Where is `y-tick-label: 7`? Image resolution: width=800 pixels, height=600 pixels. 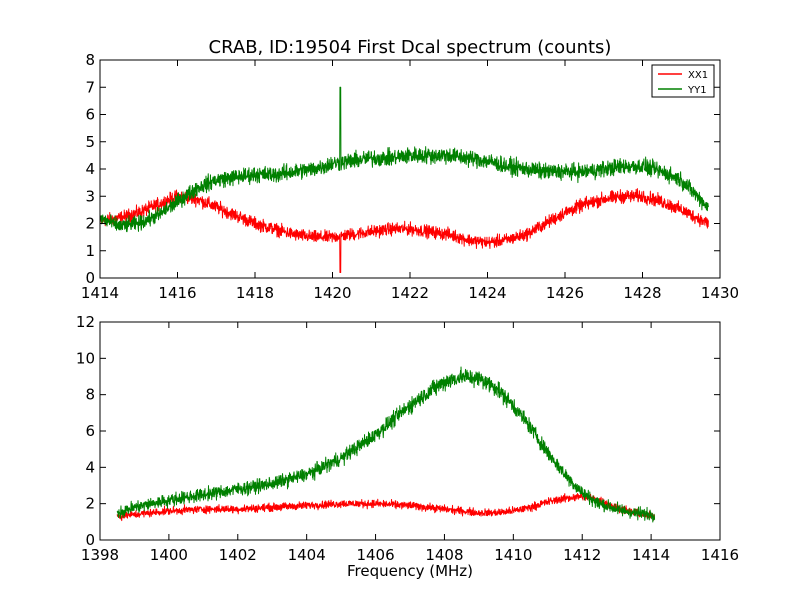
y-tick-label: 7 is located at coordinates (90, 87).